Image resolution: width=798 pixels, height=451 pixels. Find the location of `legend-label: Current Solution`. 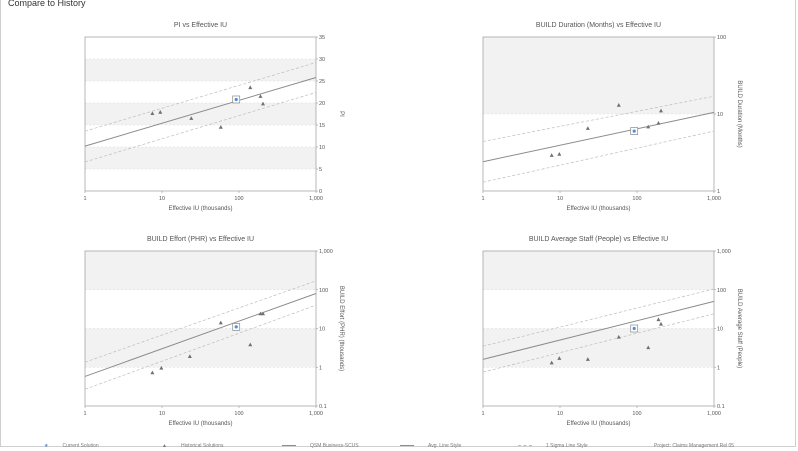

legend-label: Current Solution is located at coordinates (80, 446).